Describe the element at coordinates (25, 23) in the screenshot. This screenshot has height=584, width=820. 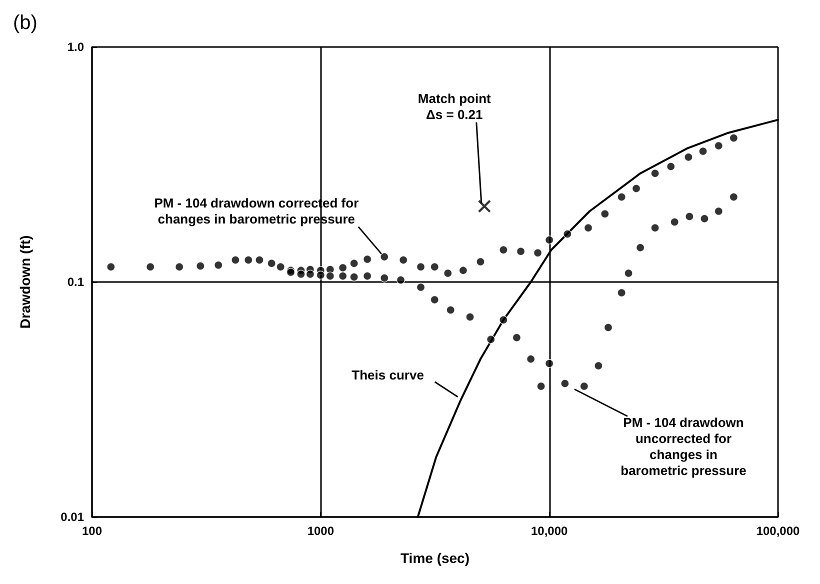
I see `chart-title: (b)` at that location.